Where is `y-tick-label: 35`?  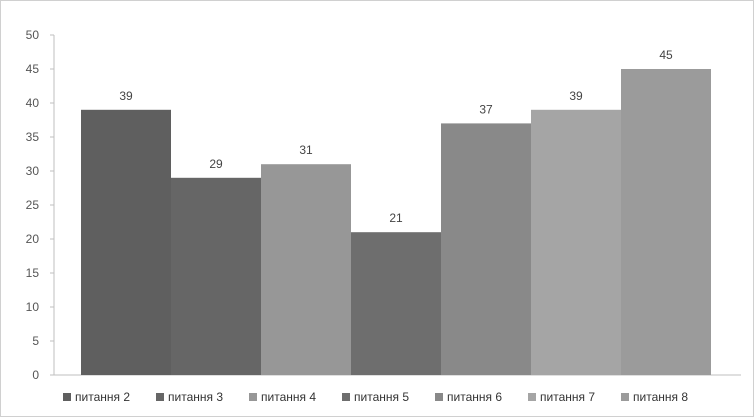 y-tick-label: 35 is located at coordinates (33, 137).